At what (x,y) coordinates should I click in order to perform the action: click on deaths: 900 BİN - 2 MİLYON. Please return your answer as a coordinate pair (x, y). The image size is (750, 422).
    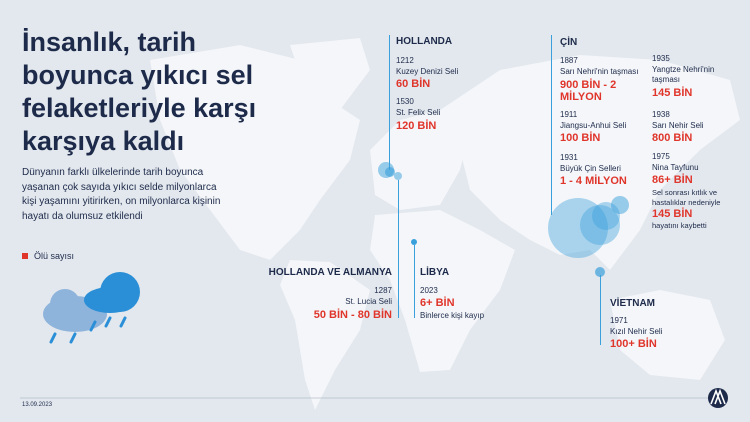
    Looking at the image, I should click on (588, 91).